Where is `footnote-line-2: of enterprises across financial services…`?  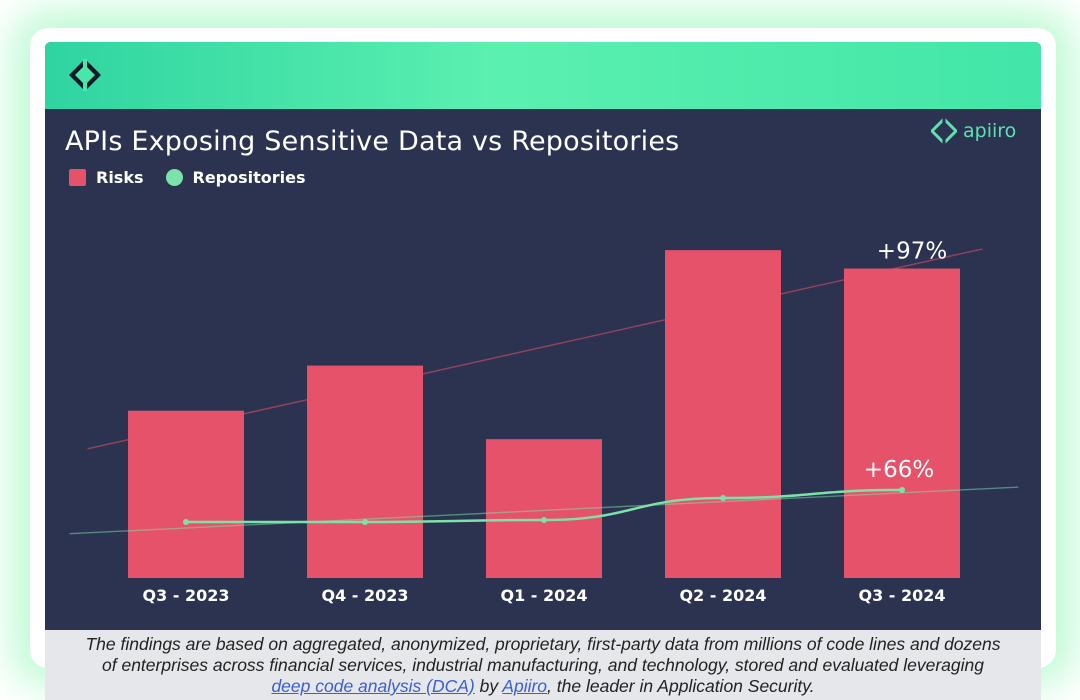
footnote-line-2: of enterprises across financial services… is located at coordinates (543, 665).